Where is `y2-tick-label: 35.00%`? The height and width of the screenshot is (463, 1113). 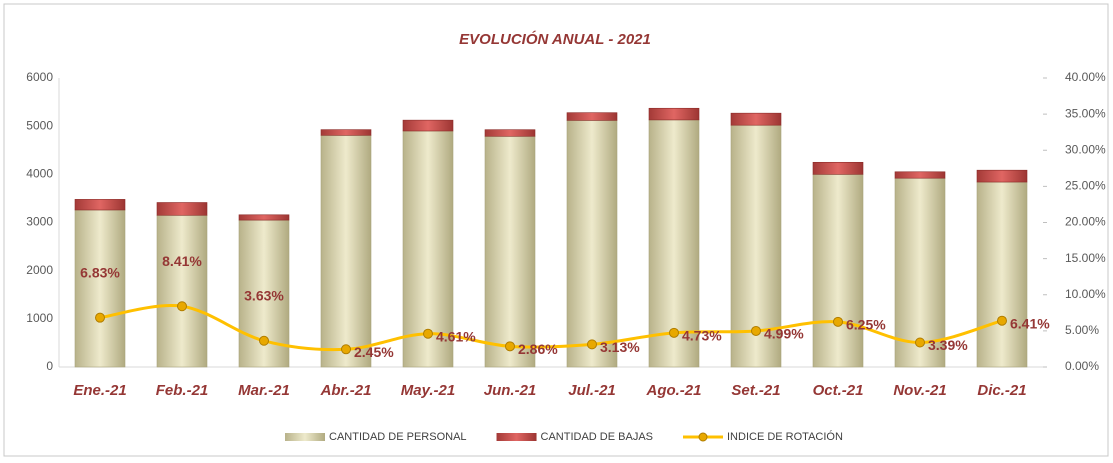 y2-tick-label: 35.00% is located at coordinates (1085, 113).